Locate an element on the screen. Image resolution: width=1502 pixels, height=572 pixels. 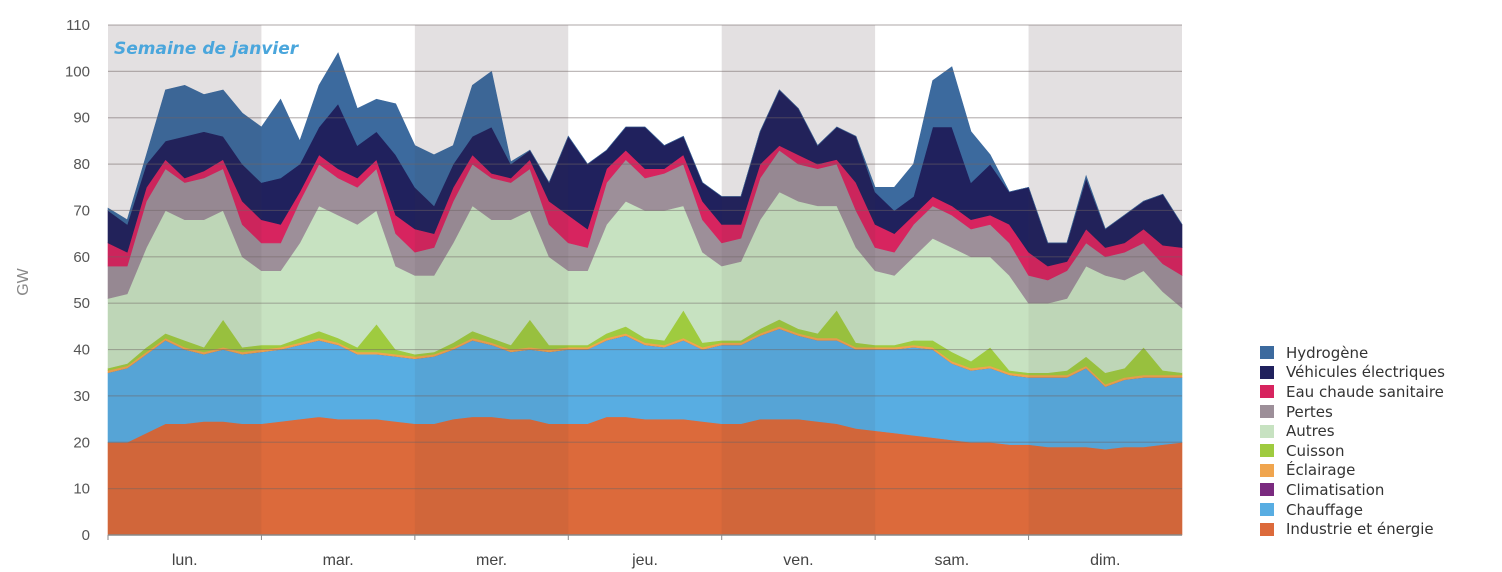
legend-item: Industrie et énergie is located at coordinates (1352, 529).